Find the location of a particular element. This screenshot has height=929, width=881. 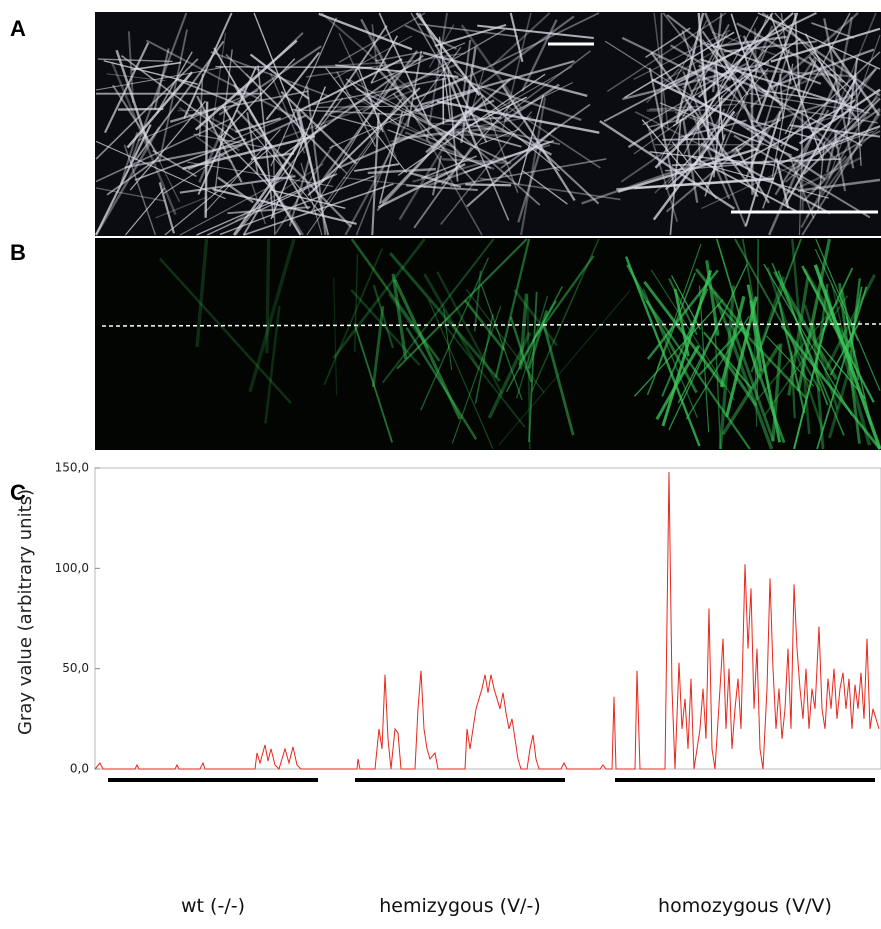

y-tick-label: 100,0 is located at coordinates (72, 568).